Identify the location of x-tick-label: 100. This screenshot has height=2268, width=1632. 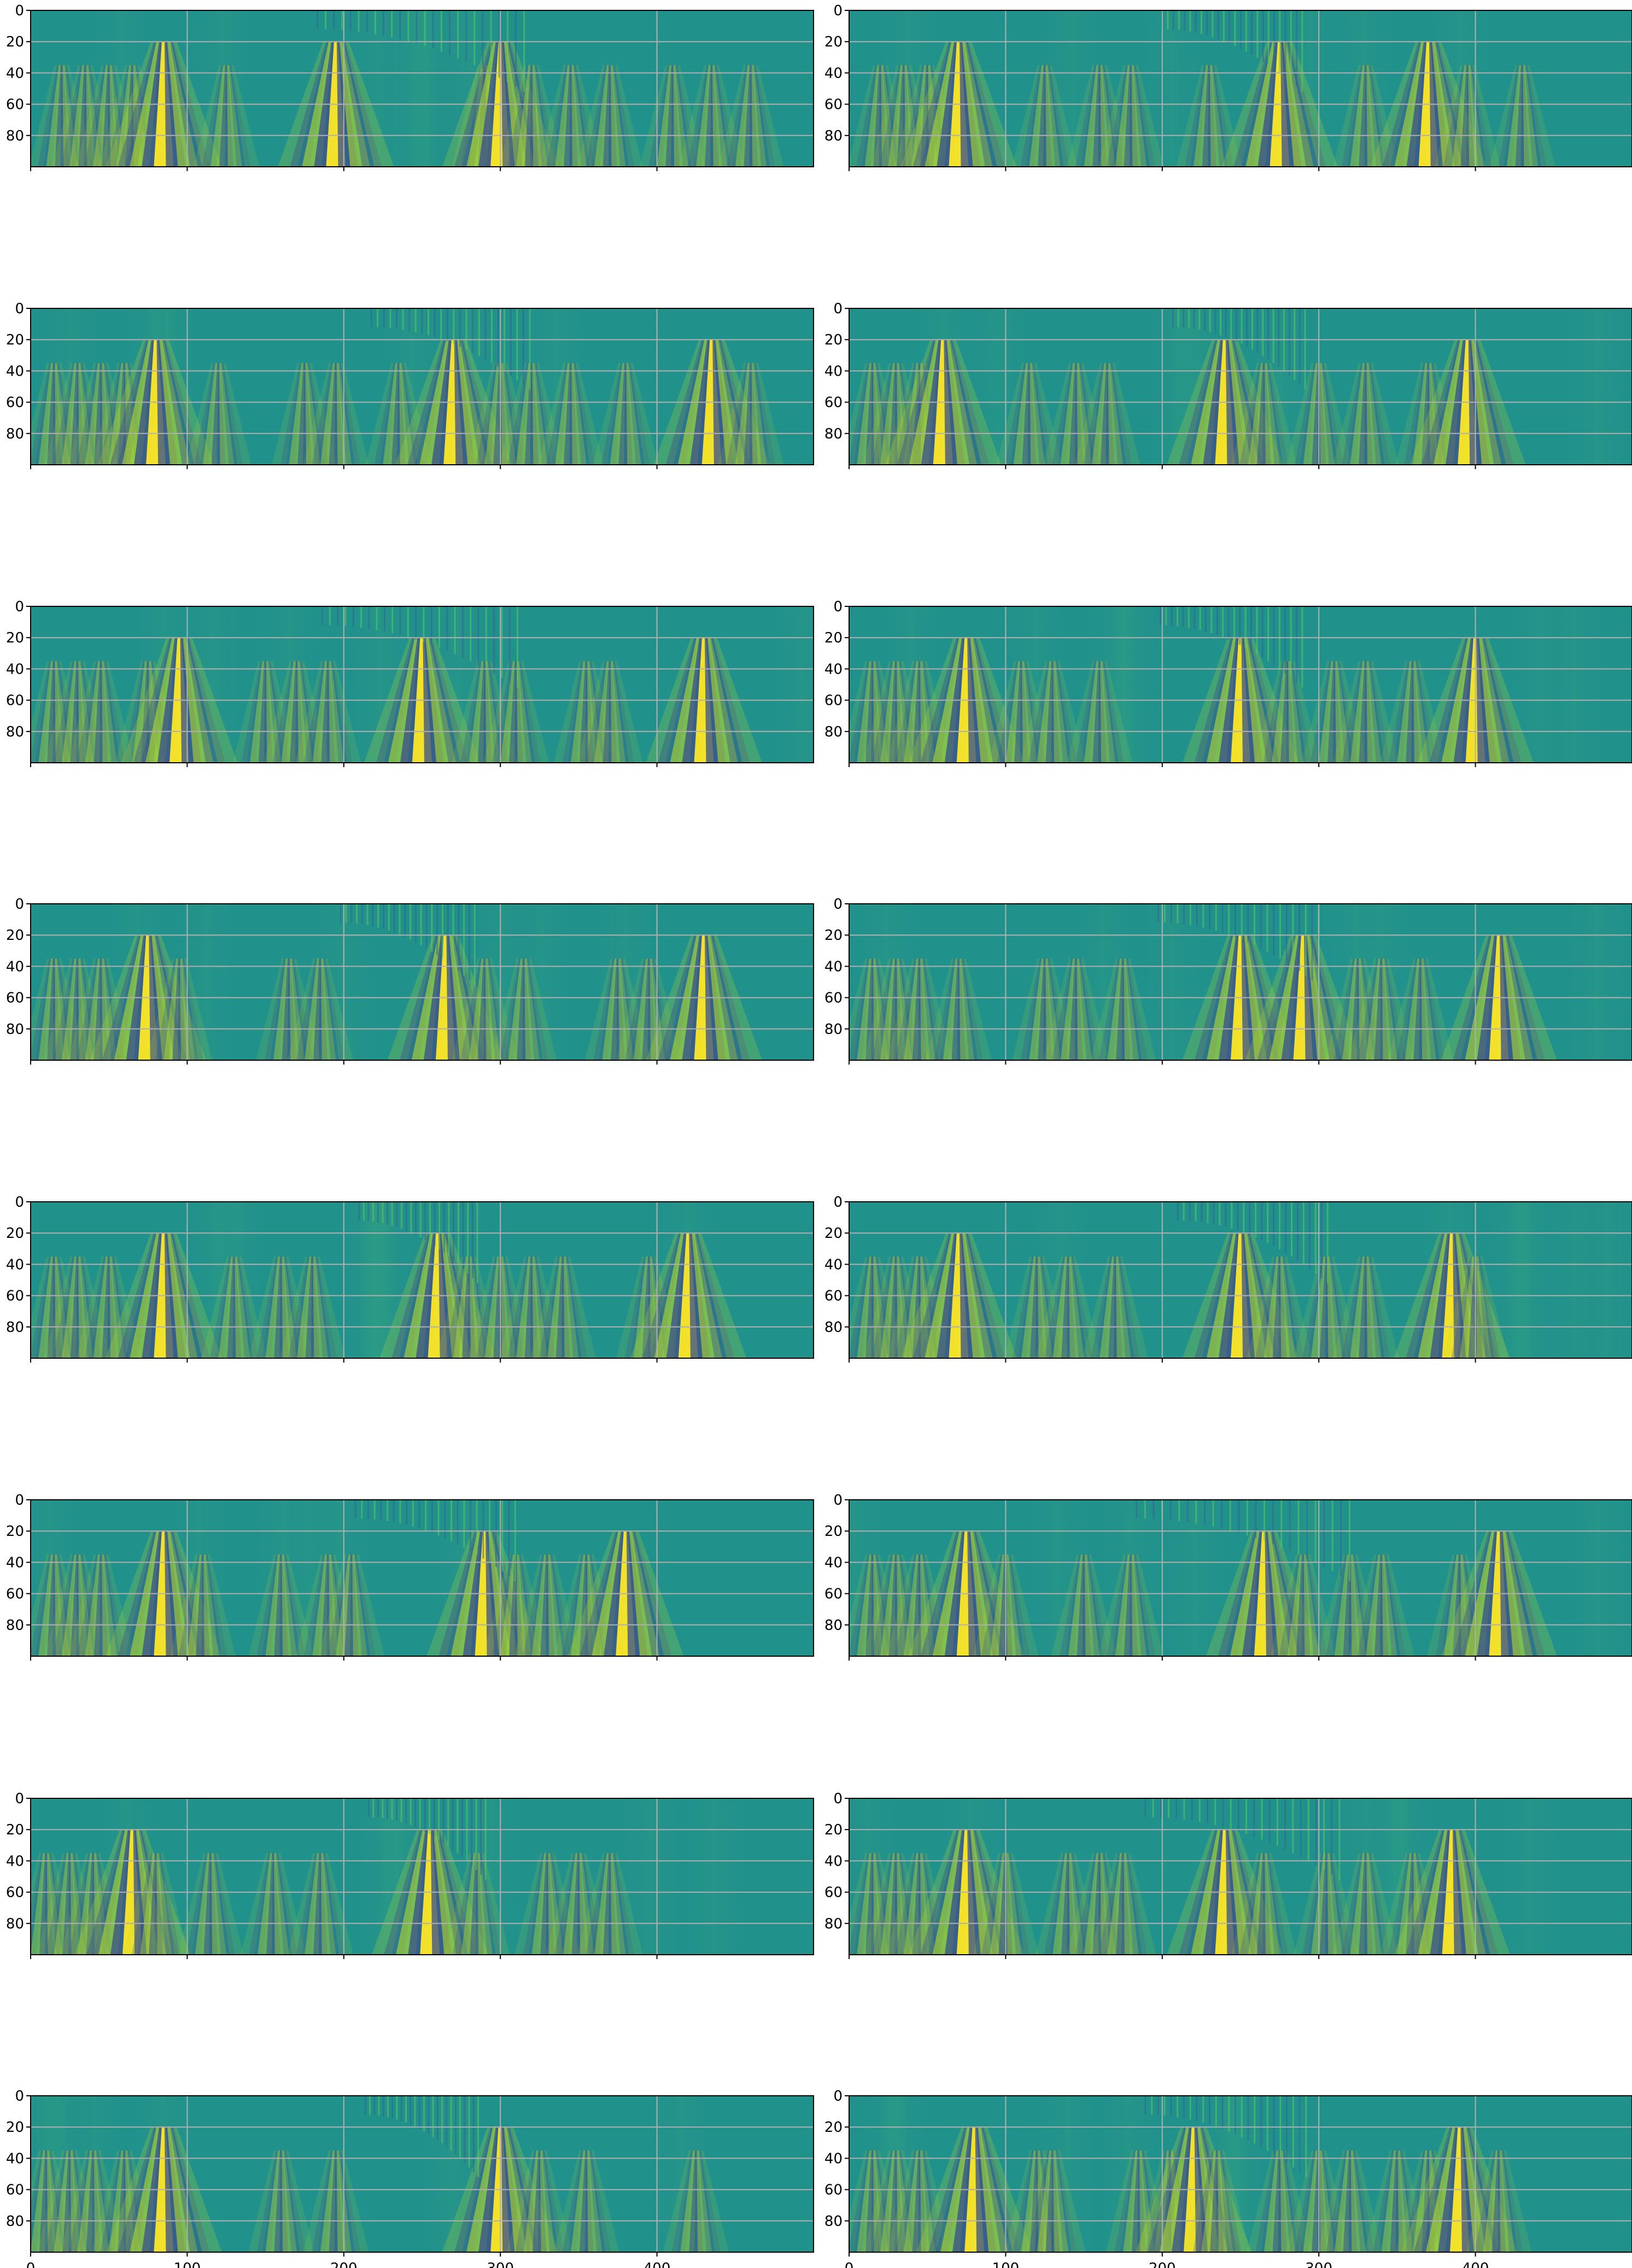
(1006, 2264).